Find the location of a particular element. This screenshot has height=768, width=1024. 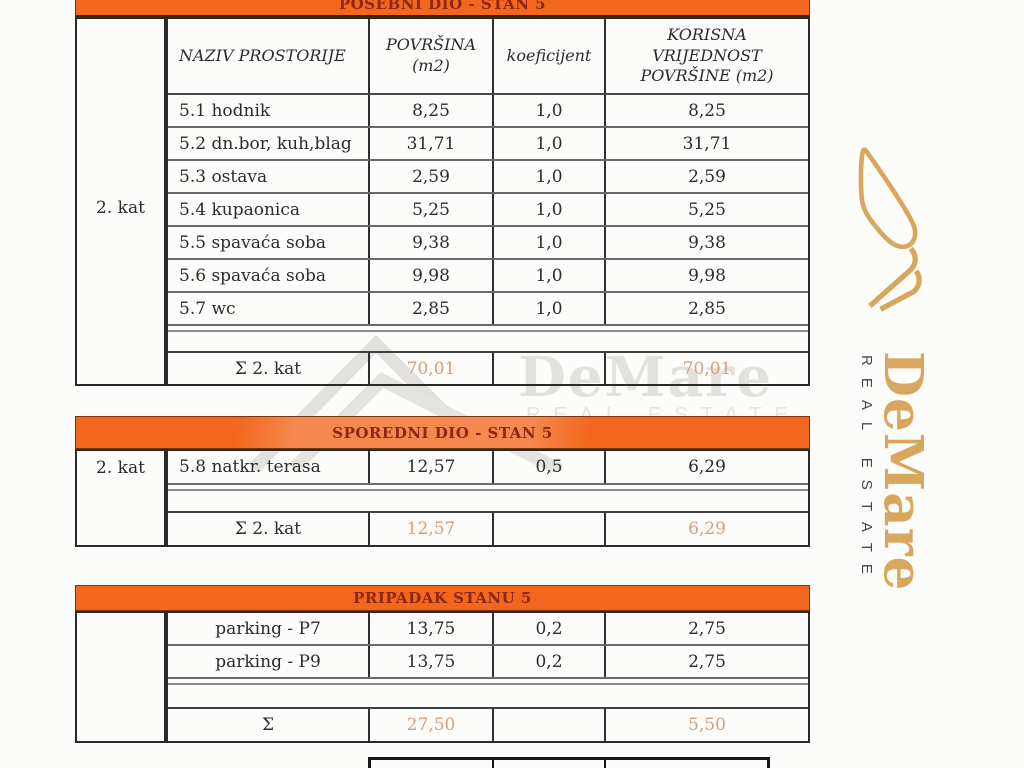

sum-row: Σ 2. kat 70,01 70,01 is located at coordinates (488, 367).